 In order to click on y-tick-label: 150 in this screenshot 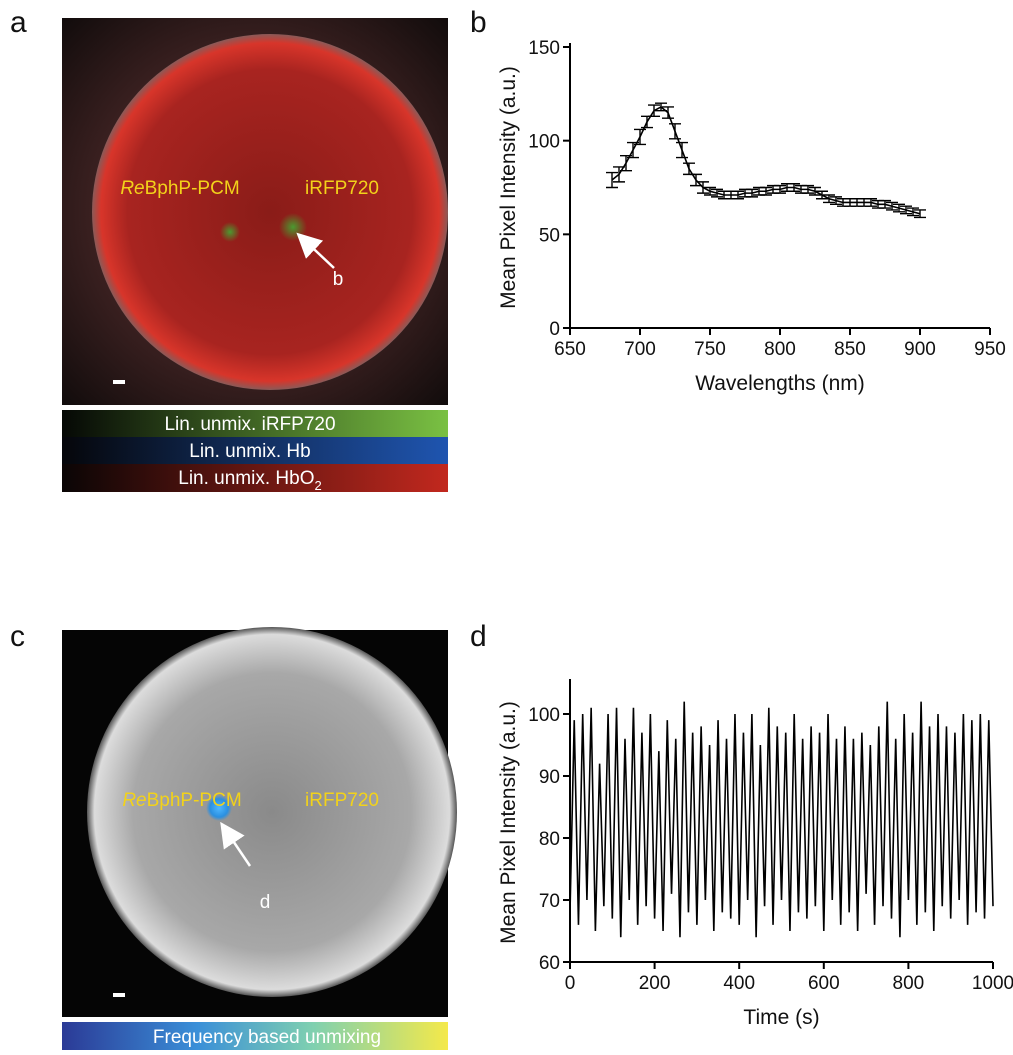, I will do `click(544, 48)`.